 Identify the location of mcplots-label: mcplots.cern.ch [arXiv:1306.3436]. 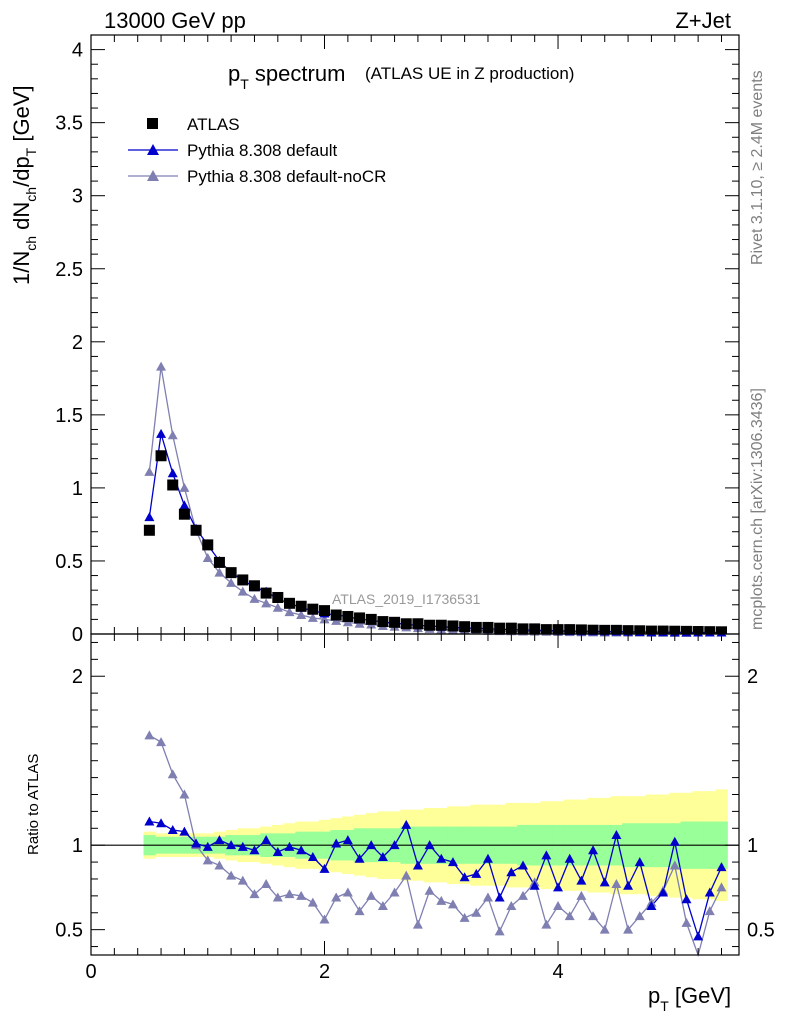
(757, 509).